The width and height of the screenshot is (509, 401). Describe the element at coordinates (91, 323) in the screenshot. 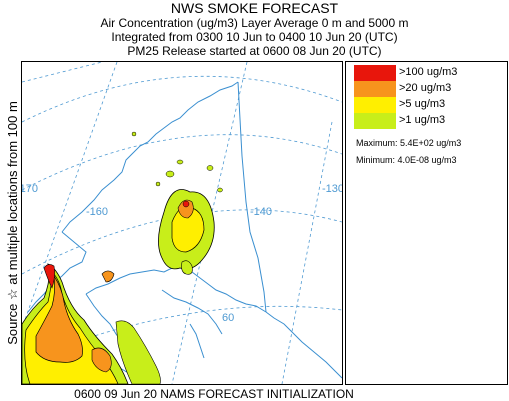

I see `southwest-plume` at that location.